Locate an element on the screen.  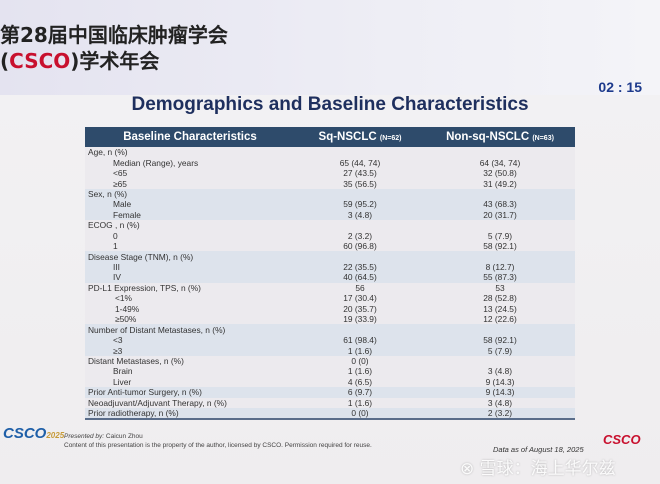
table-row: III 22 (35.5) 8 (12.7) is located at coordinates (330, 267).